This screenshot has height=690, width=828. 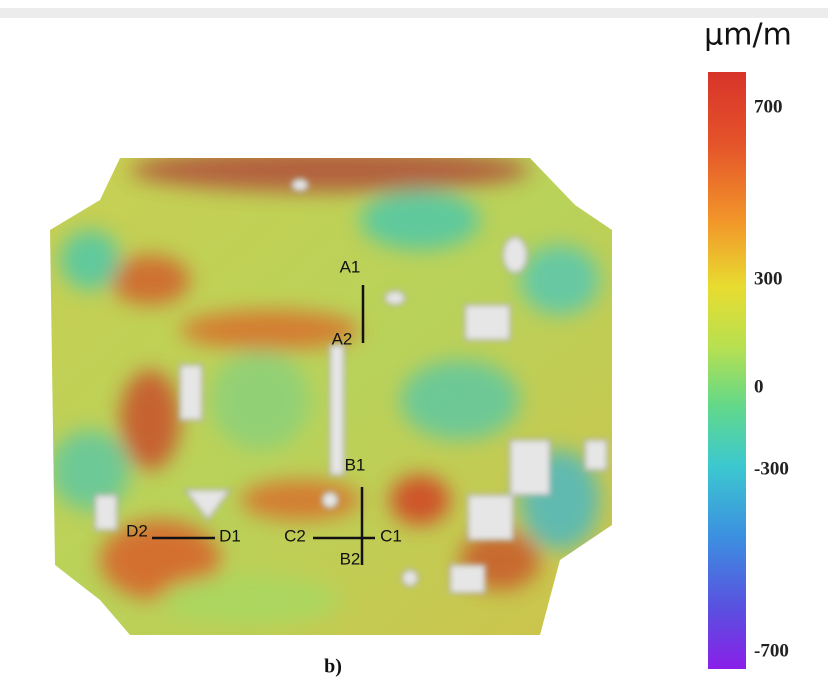 I want to click on colorbar-tick-label: -700, so click(x=771, y=650).